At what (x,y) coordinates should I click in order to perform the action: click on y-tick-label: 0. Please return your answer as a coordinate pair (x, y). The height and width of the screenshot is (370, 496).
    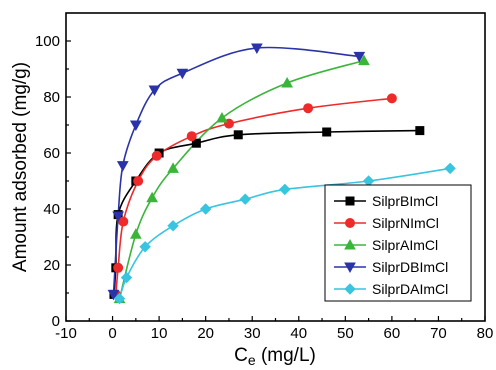
    Looking at the image, I should click on (56, 321).